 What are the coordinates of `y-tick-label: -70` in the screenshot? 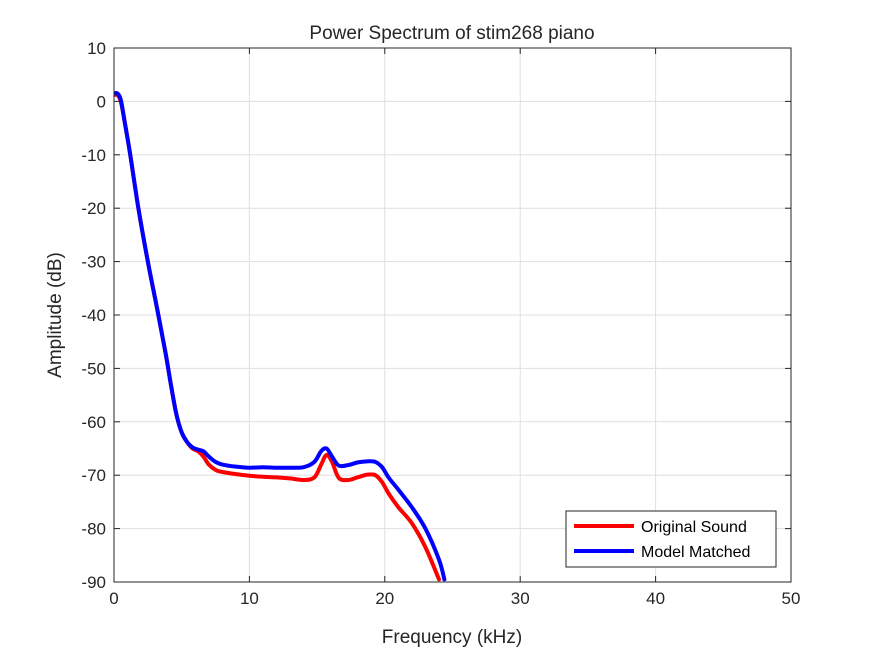 It's located at (93, 475).